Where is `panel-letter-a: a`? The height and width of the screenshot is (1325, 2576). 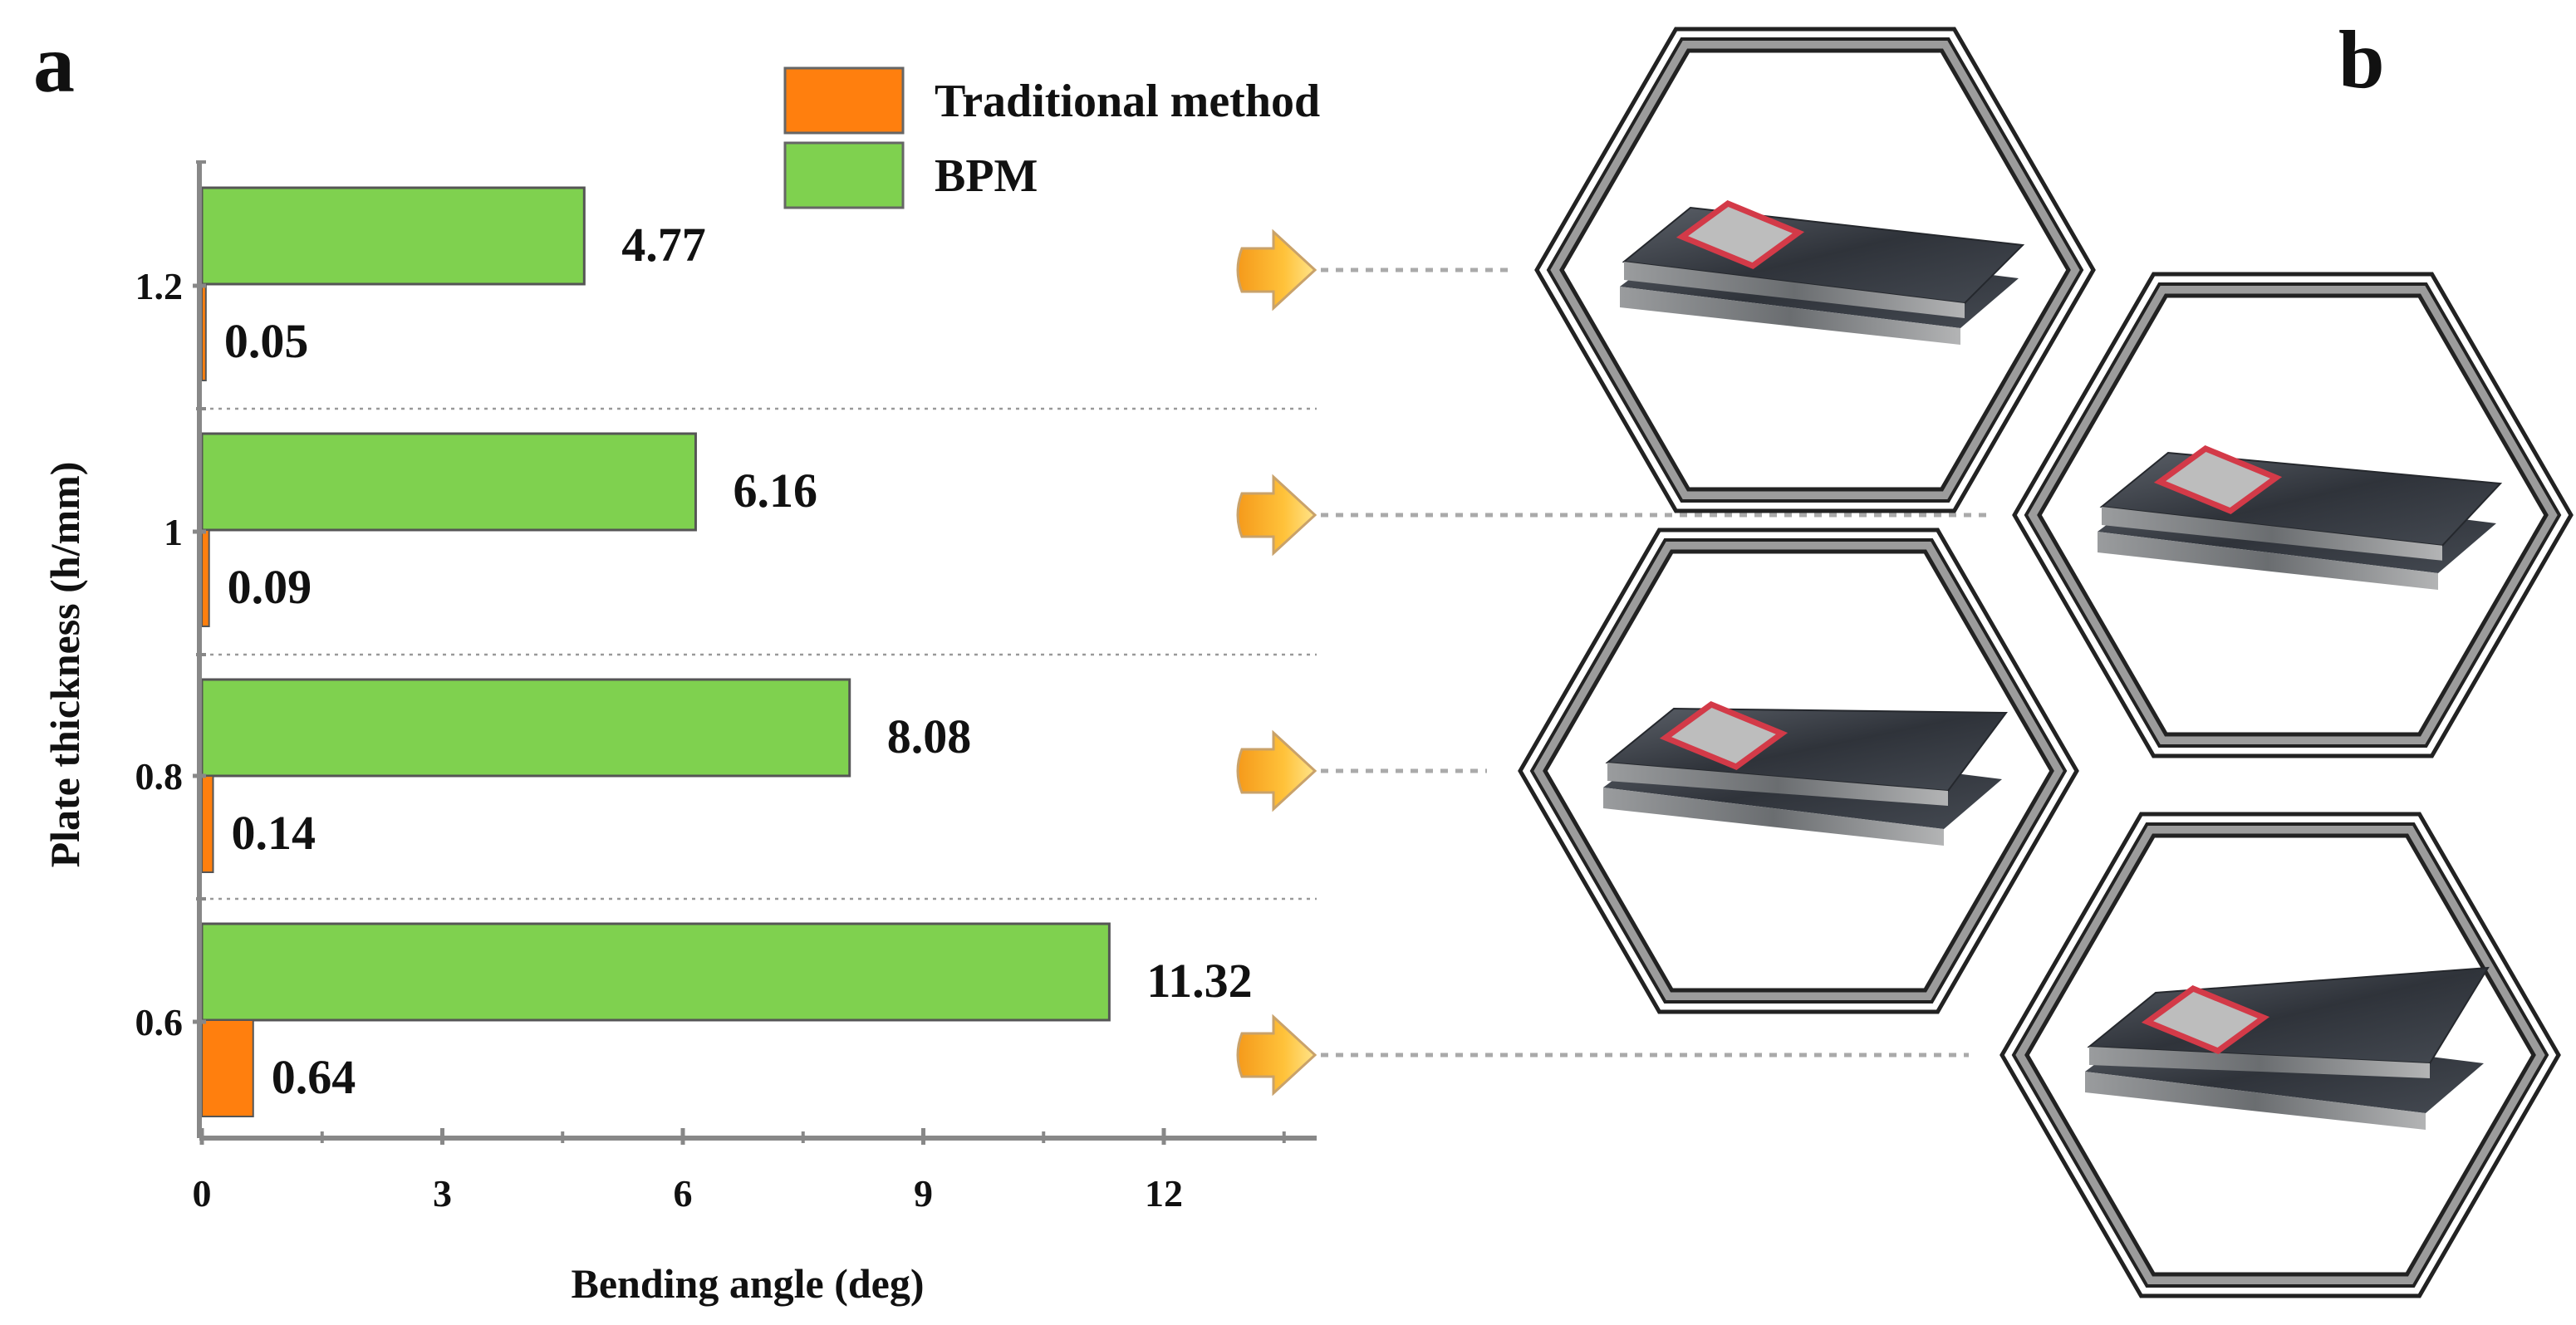 panel-letter-a: a is located at coordinates (54, 63).